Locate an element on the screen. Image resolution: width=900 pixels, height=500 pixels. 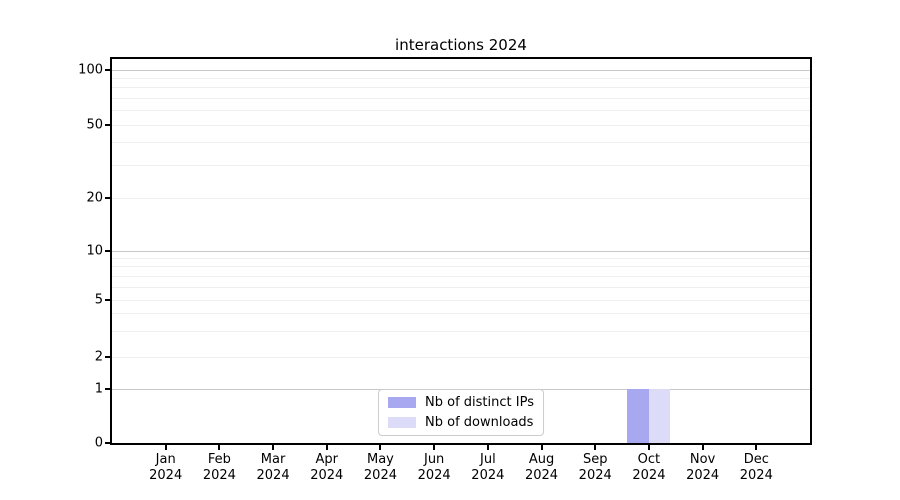
y-tick-label: 1 is located at coordinates (98, 389).